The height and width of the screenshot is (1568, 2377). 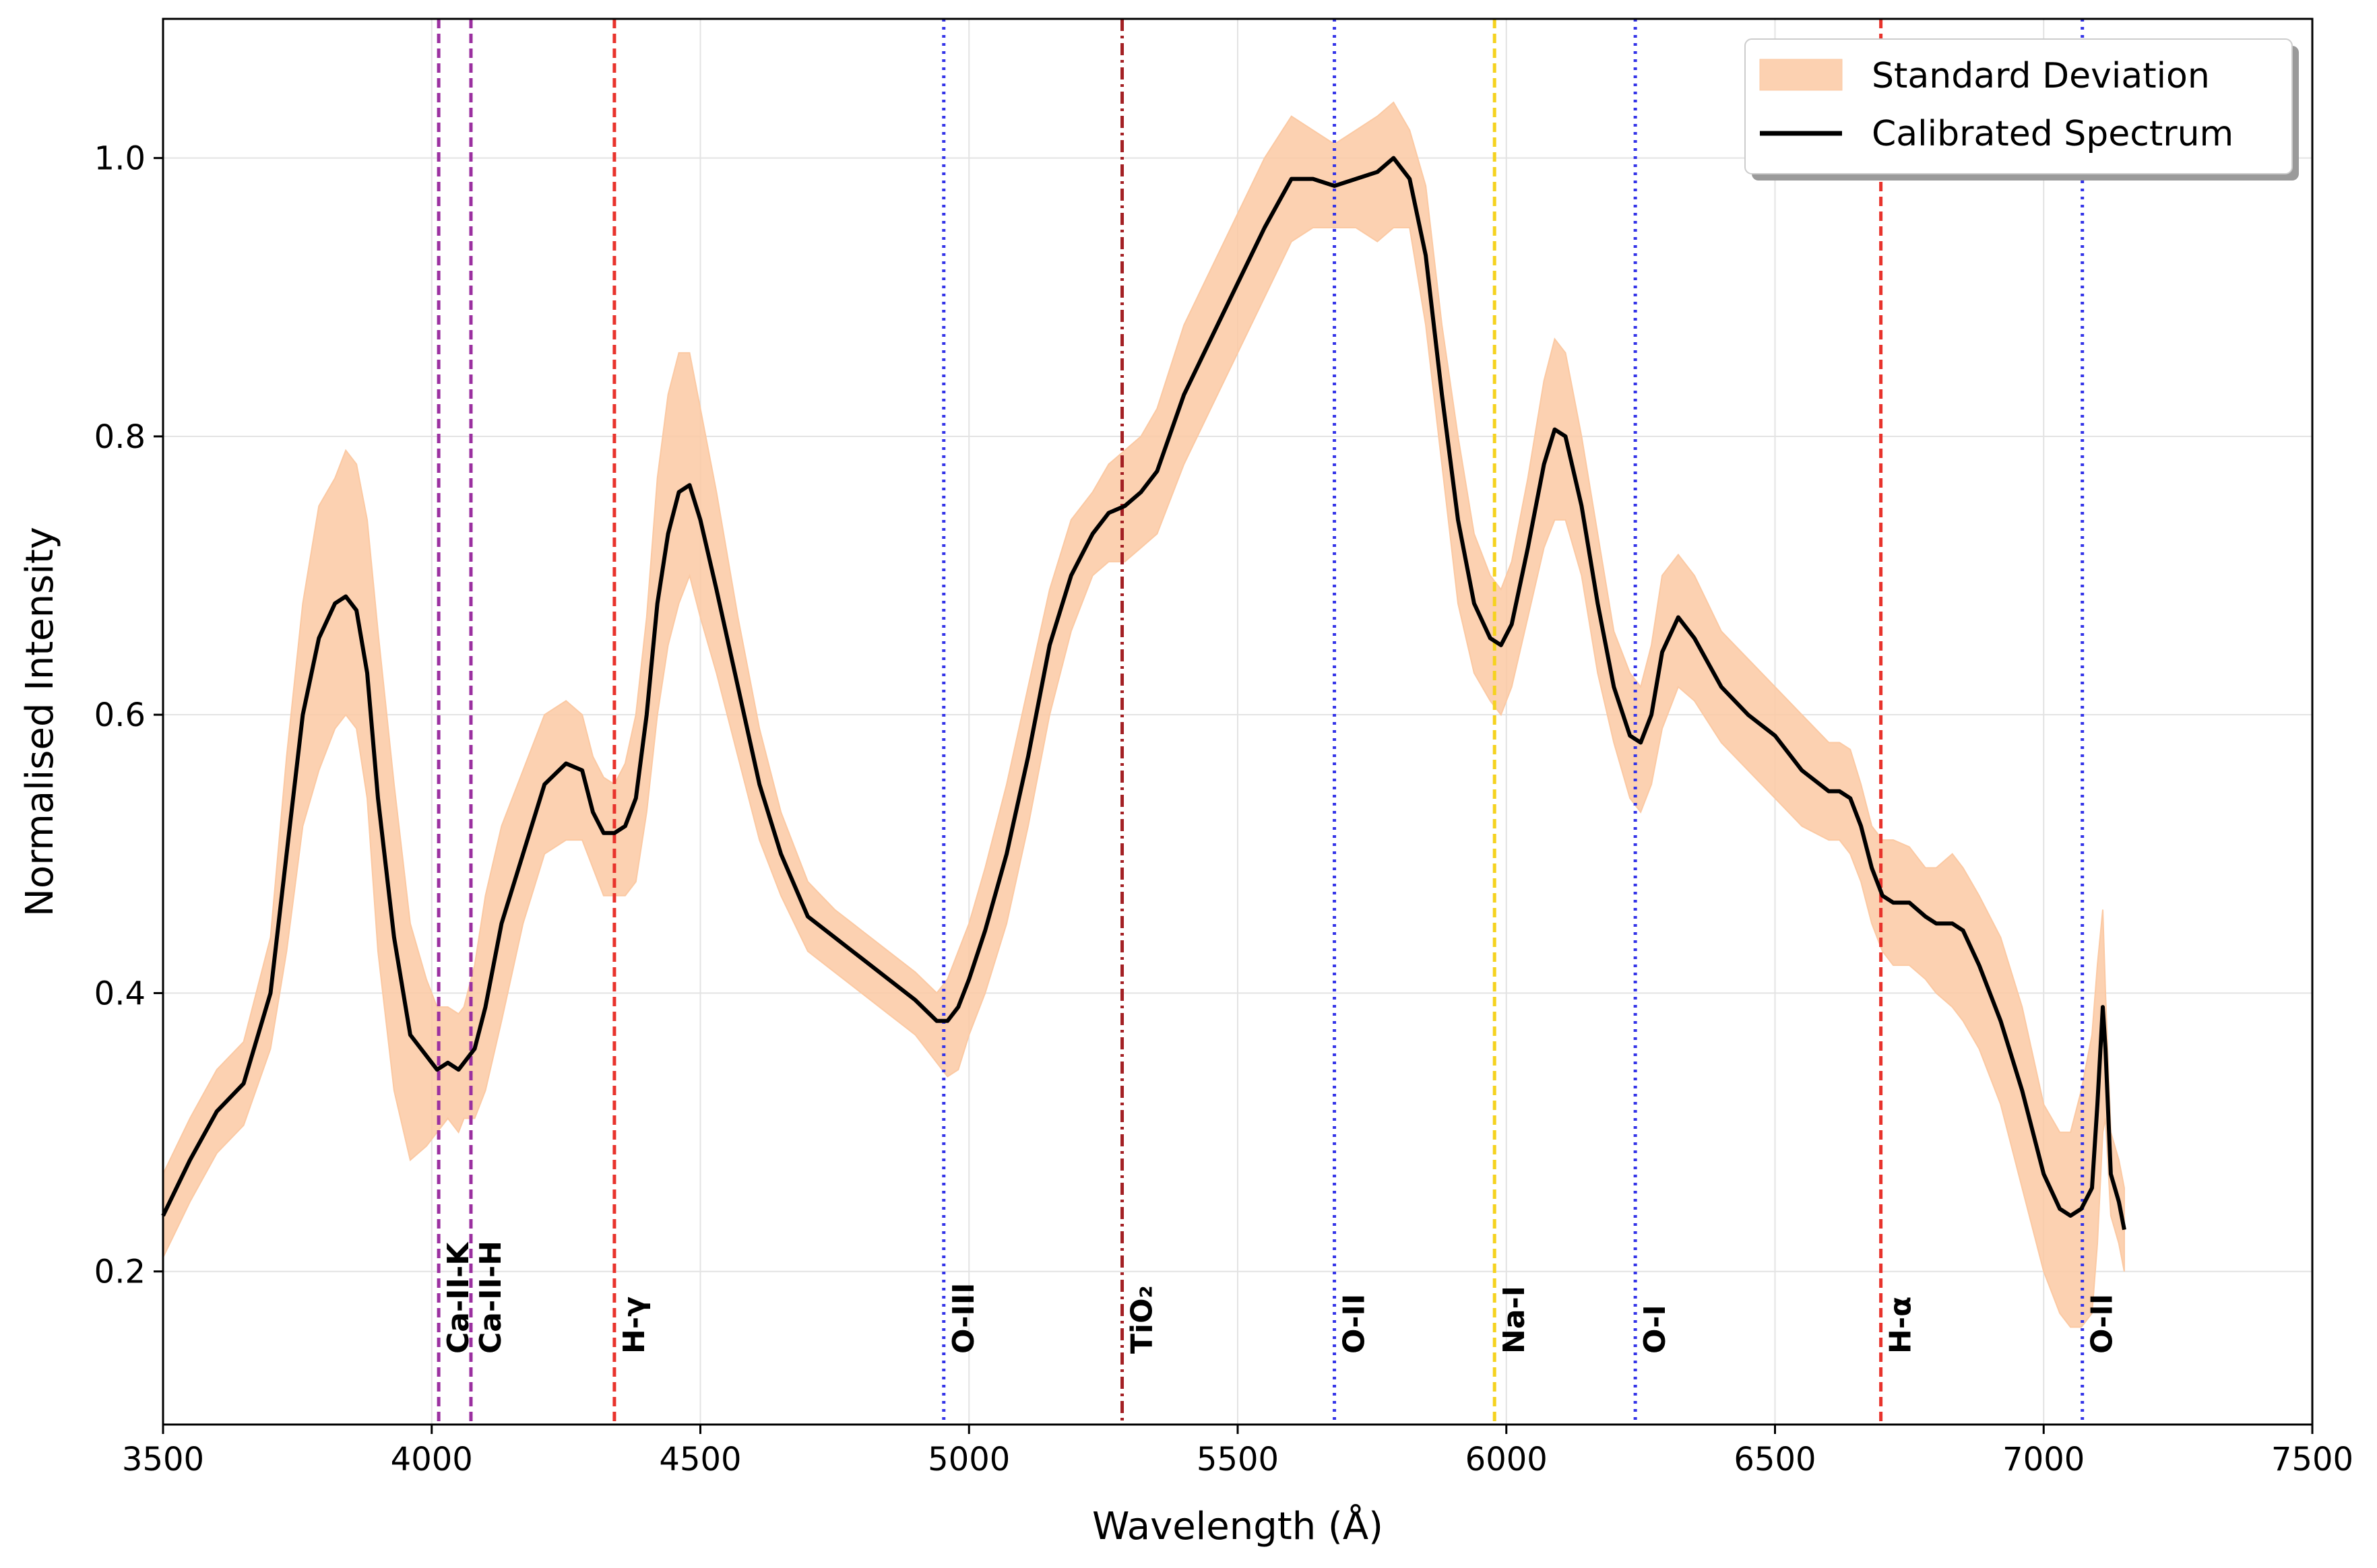 I want to click on x-tick-label: 6000, so click(x=1506, y=1459).